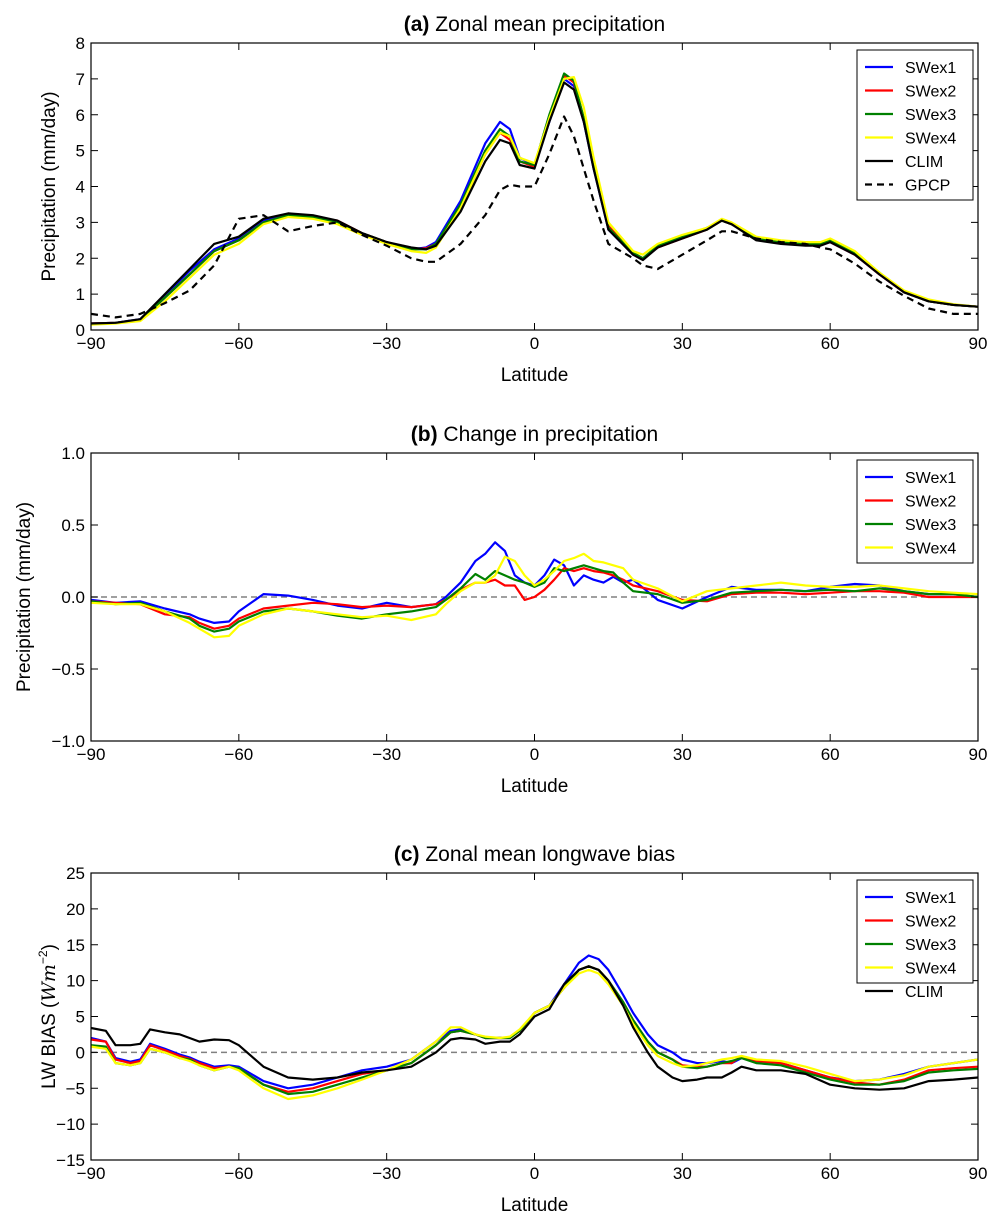 The width and height of the screenshot is (1001, 1215). What do you see at coordinates (424, 434) in the screenshot?
I see `chart-title-prefix: (b)` at bounding box center [424, 434].